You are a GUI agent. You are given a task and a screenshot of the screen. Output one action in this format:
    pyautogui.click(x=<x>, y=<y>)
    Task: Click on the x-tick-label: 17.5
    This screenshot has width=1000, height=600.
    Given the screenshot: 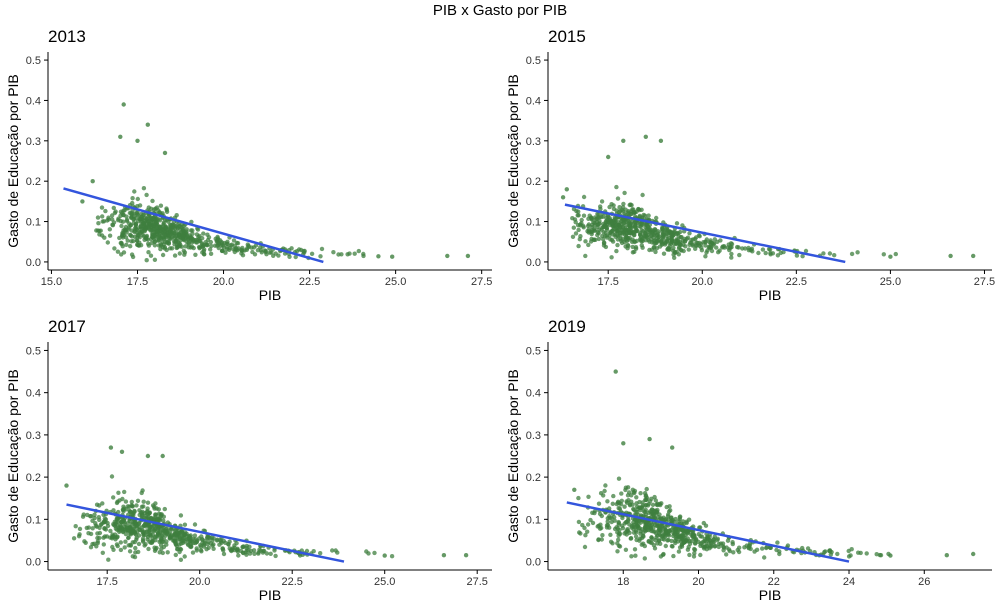 What is the action you would take?
    pyautogui.click(x=106, y=582)
    